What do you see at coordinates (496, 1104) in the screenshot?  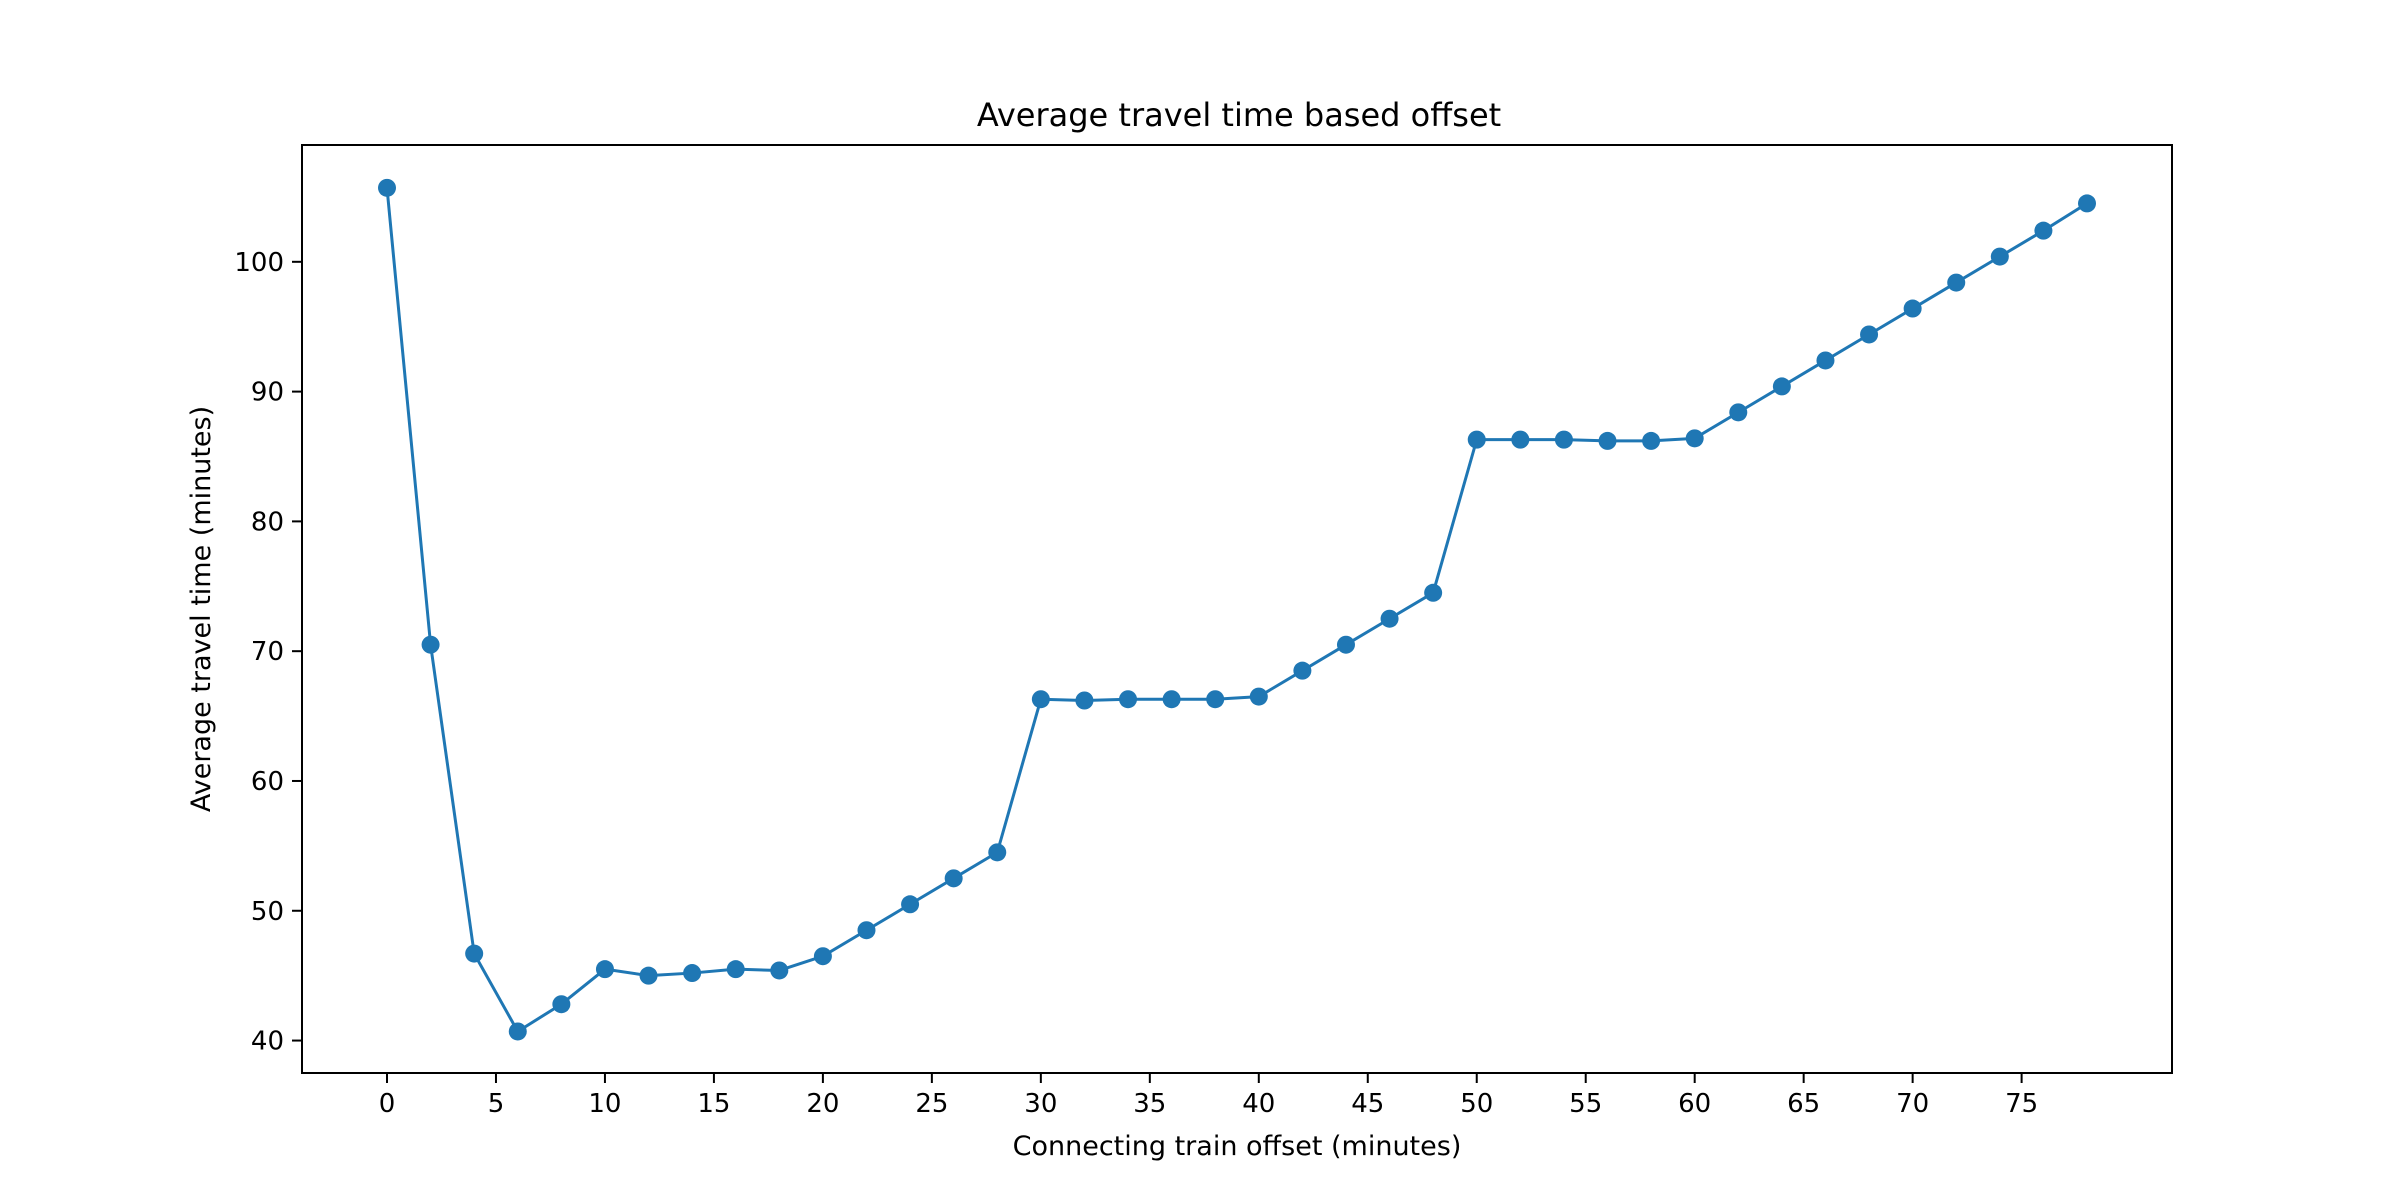 I see `x-tick-label: 5` at bounding box center [496, 1104].